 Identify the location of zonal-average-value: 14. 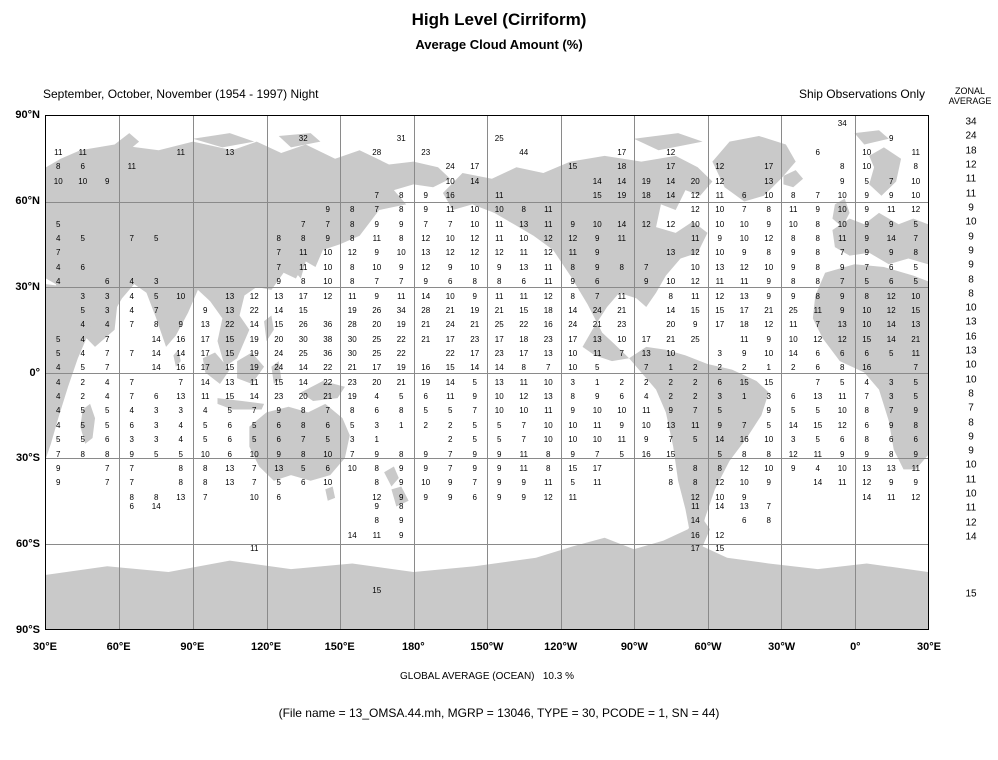
(971, 537).